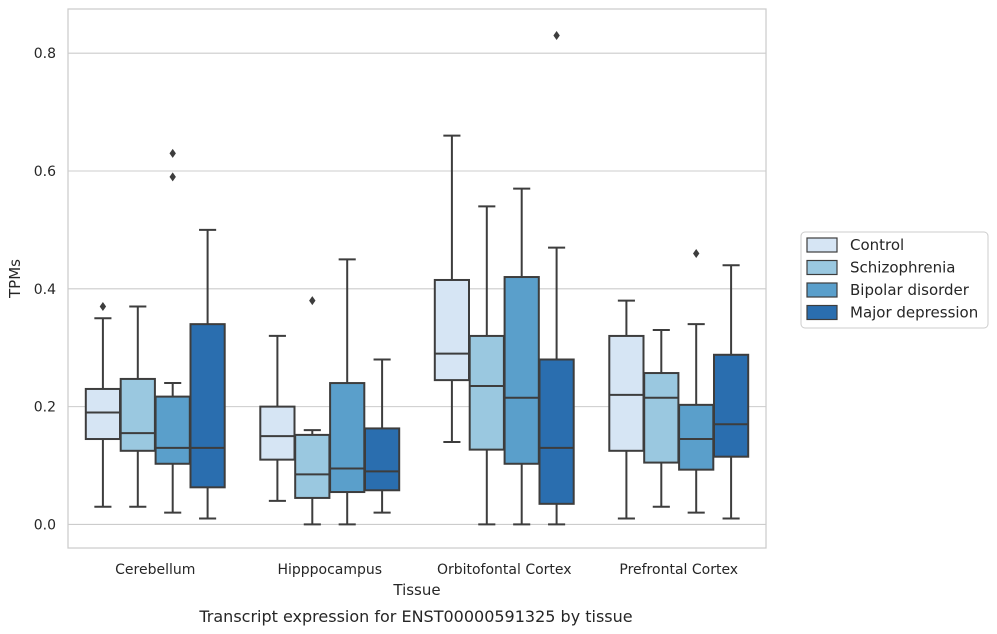  What do you see at coordinates (45, 525) in the screenshot?
I see `y-tick-label: 0.0` at bounding box center [45, 525].